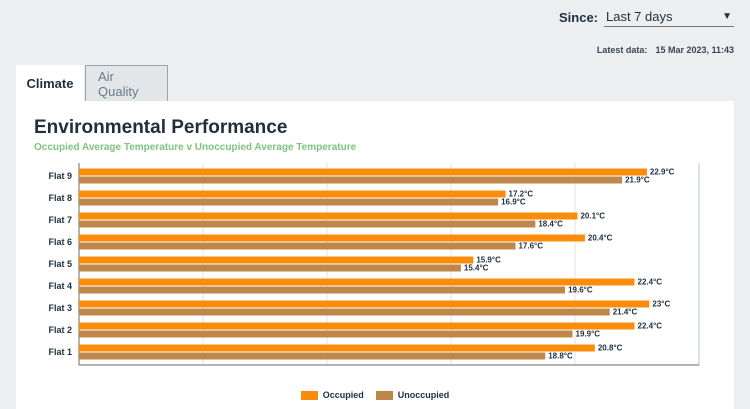  What do you see at coordinates (610, 348) in the screenshot?
I see `data-label-occupied: 20.8°C` at bounding box center [610, 348].